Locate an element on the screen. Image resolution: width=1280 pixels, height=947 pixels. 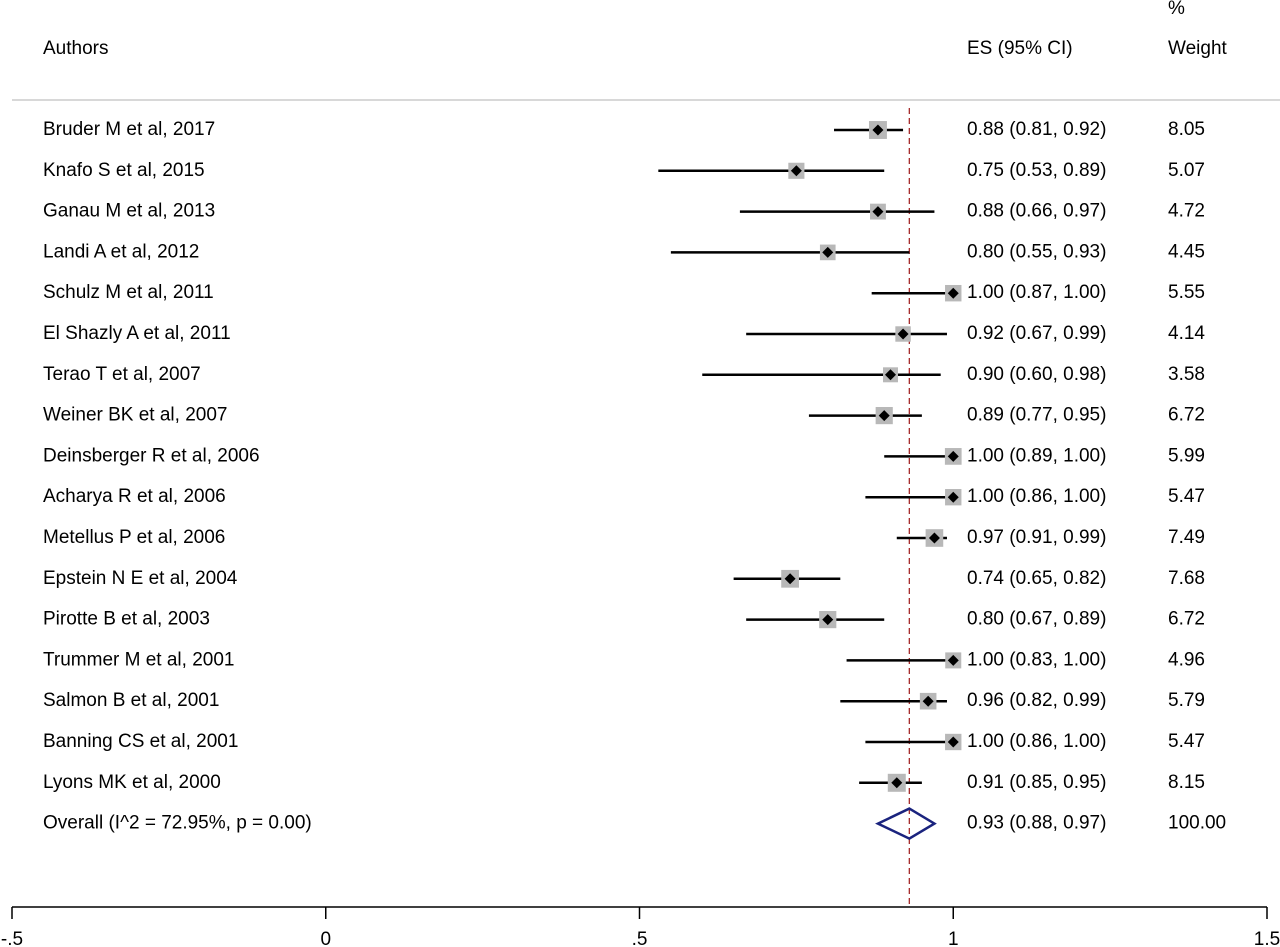
study-label: Salmon B et al, 2001 is located at coordinates (131, 700).